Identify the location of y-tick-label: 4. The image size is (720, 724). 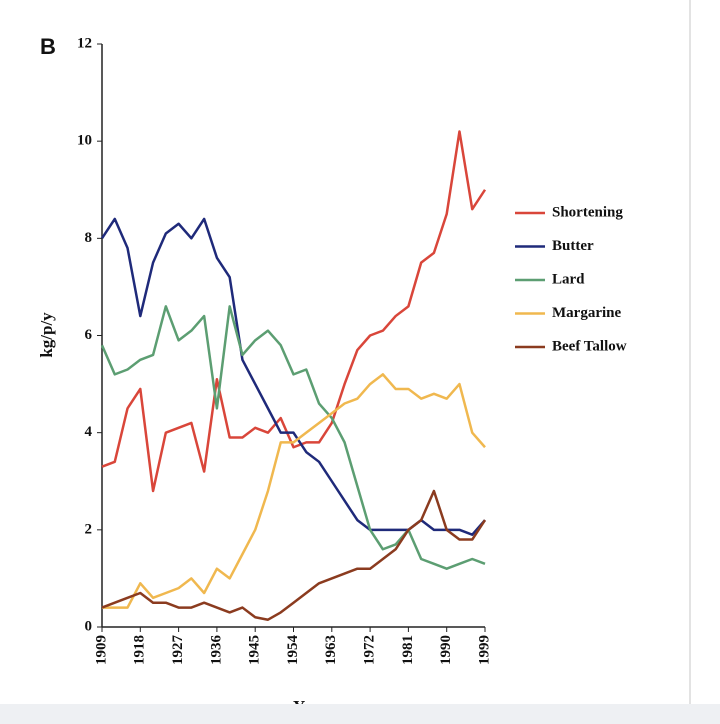
(89, 432).